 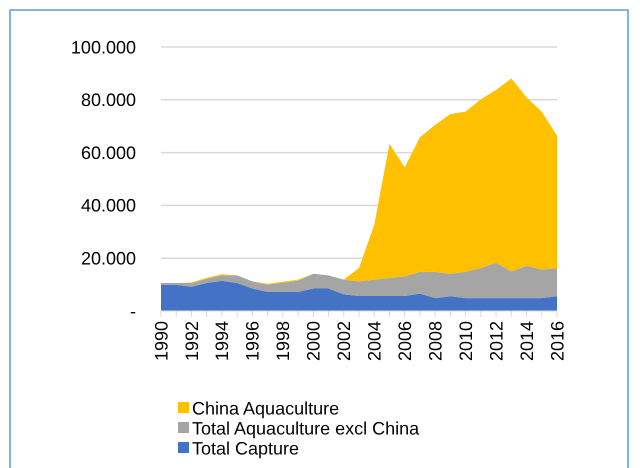 What do you see at coordinates (314, 341) in the screenshot?
I see `x-tick-label: 2000` at bounding box center [314, 341].